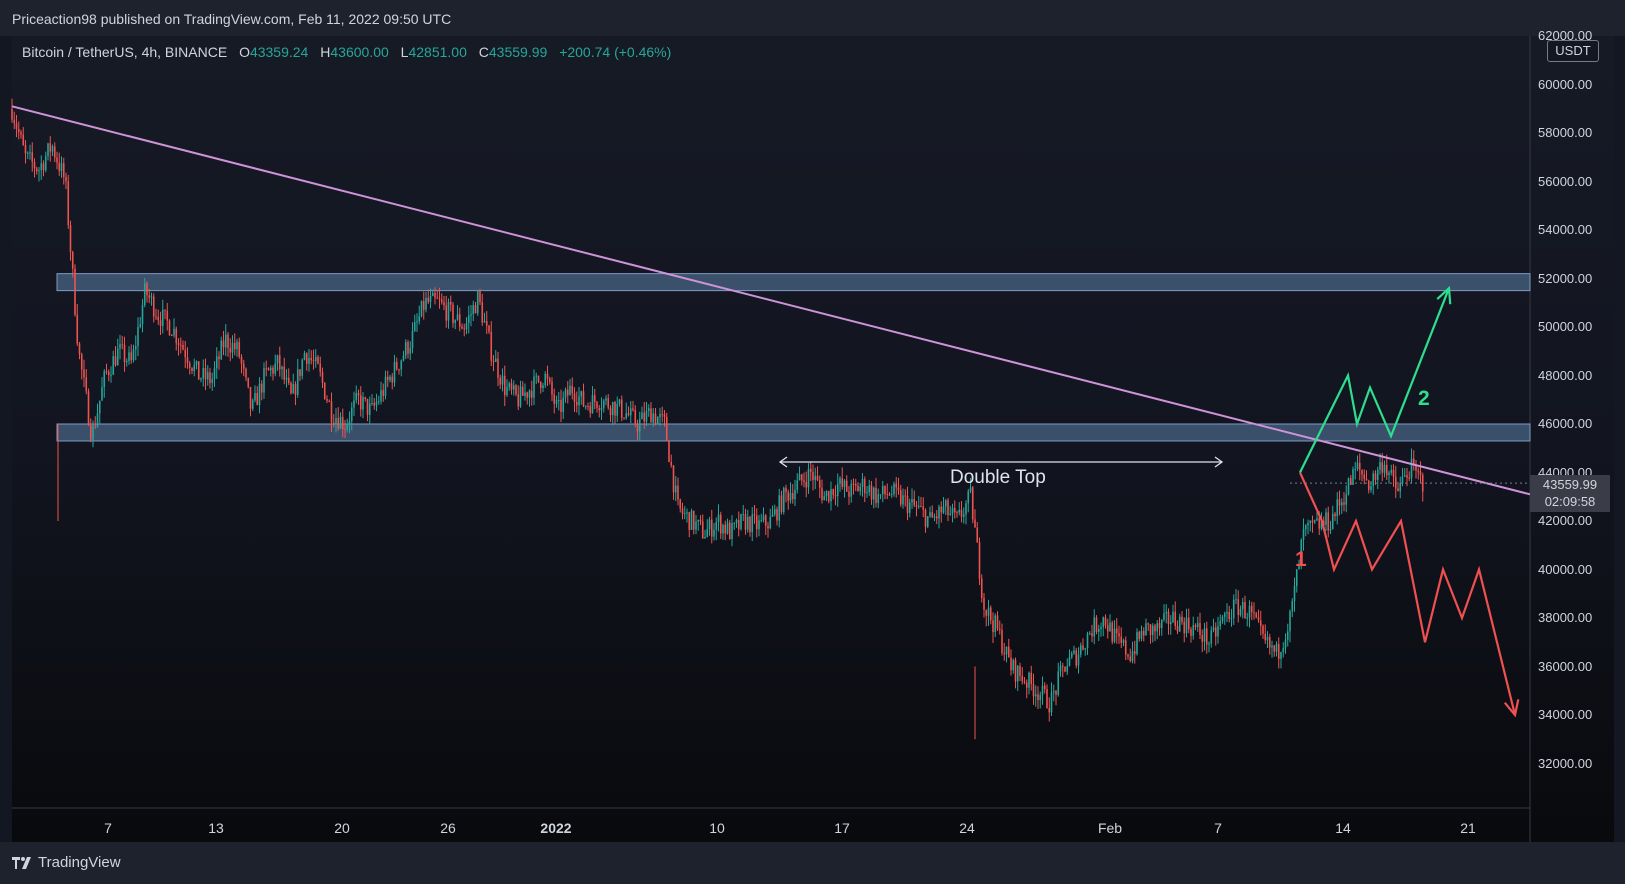 This screenshot has width=1625, height=884. I want to click on price-axis-label: 32000.00, so click(1565, 763).